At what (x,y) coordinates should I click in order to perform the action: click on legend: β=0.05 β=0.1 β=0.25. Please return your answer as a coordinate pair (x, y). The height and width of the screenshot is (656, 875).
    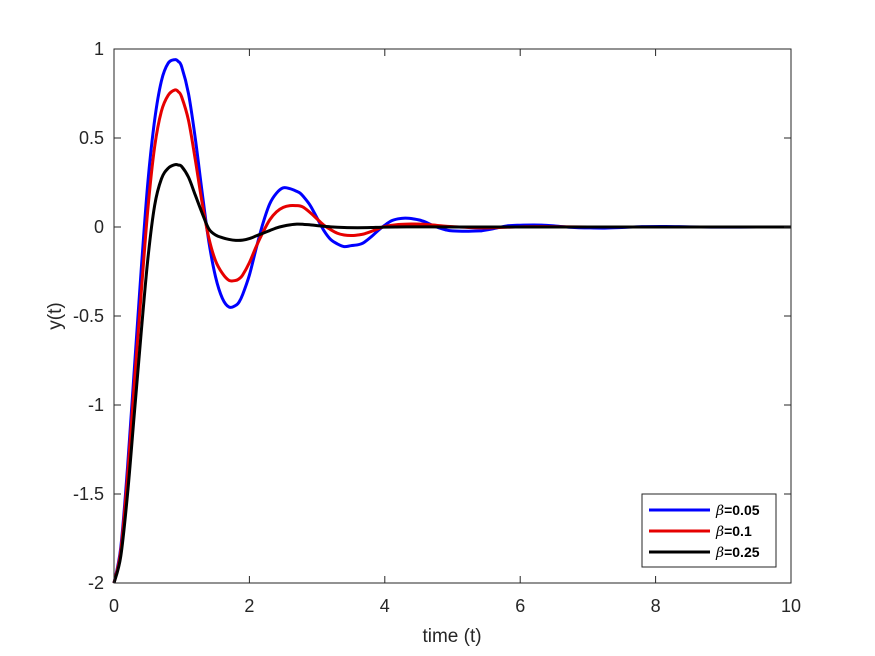
    Looking at the image, I should click on (709, 530).